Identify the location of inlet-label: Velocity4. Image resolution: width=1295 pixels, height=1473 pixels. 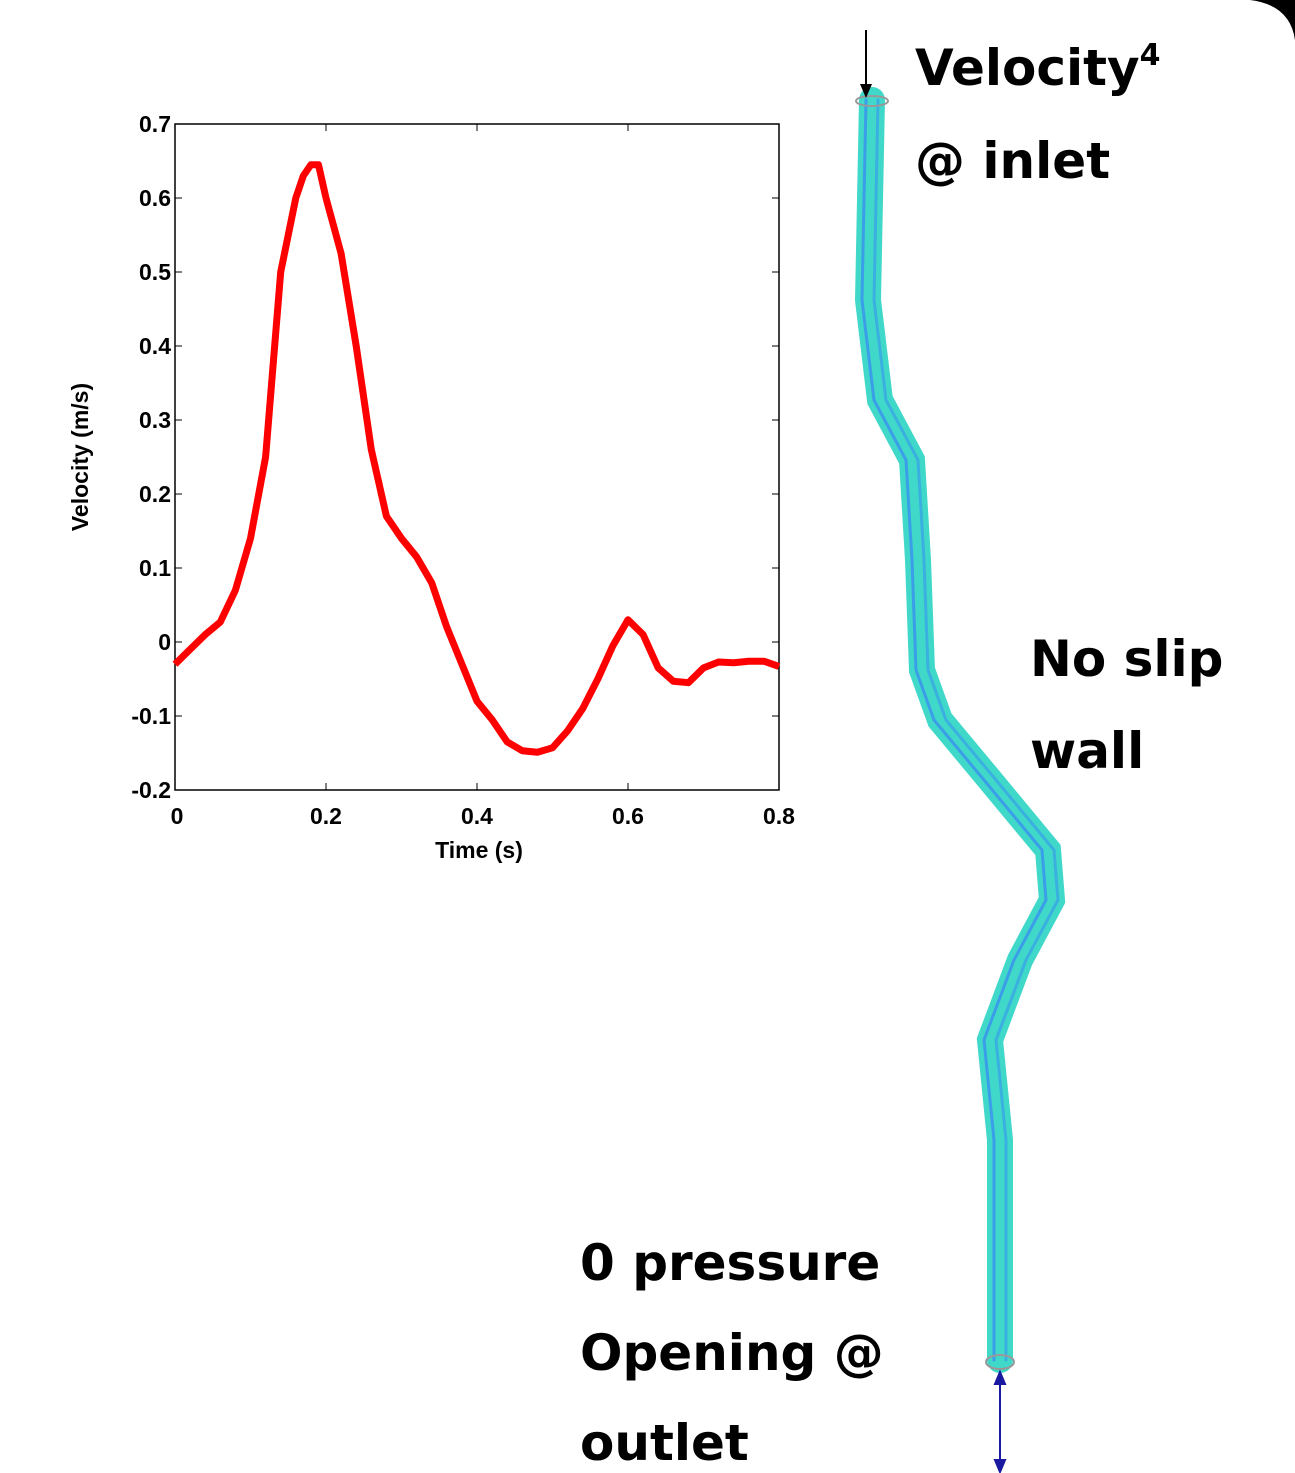
(1038, 67).